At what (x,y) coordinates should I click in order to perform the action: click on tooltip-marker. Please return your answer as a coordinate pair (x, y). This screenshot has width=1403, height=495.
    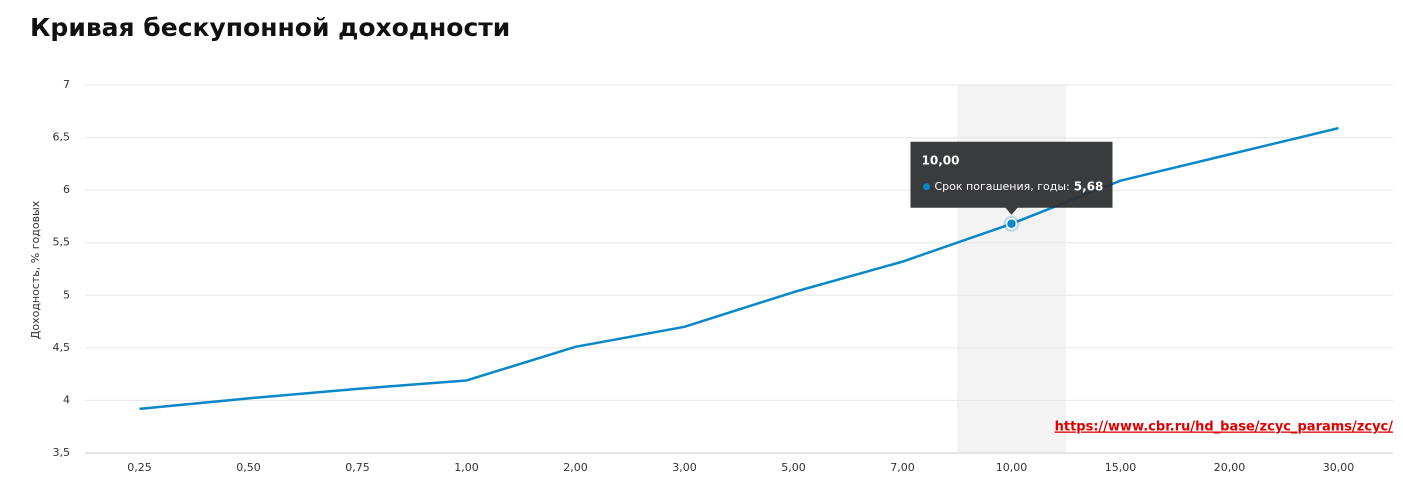
    Looking at the image, I should click on (926, 187).